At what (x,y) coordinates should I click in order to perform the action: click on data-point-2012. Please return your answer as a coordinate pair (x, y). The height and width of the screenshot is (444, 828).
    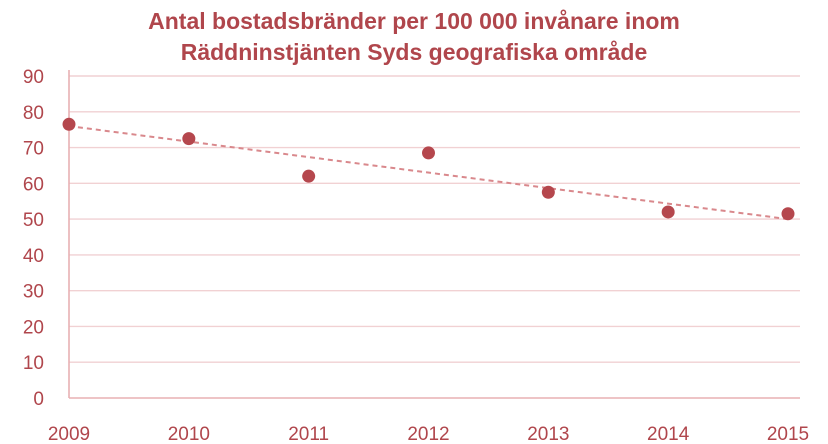
    Looking at the image, I should click on (428, 153).